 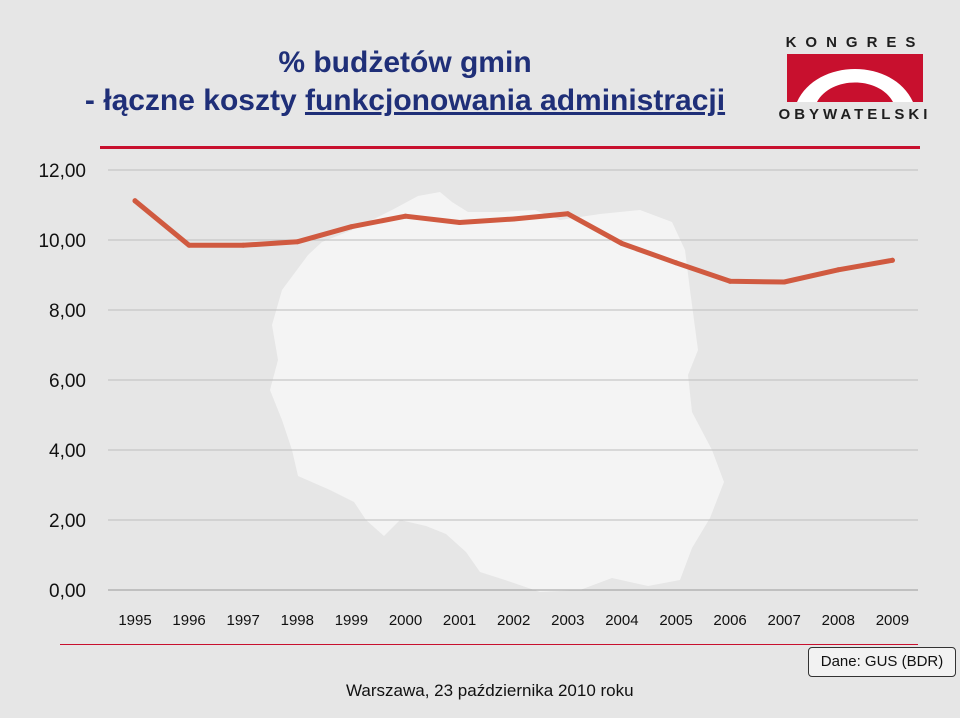 What do you see at coordinates (892, 620) in the screenshot?
I see `x-tick-label: 2009` at bounding box center [892, 620].